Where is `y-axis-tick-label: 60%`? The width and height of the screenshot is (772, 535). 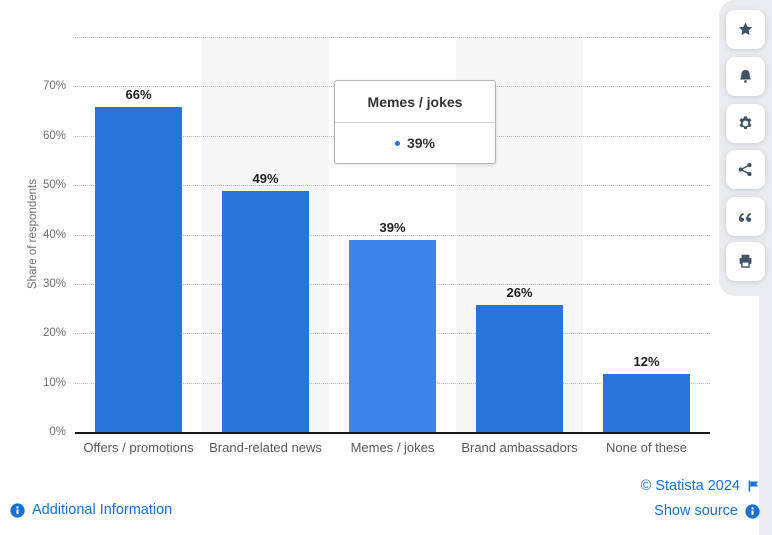
y-axis-tick-label: 60% is located at coordinates (54, 135).